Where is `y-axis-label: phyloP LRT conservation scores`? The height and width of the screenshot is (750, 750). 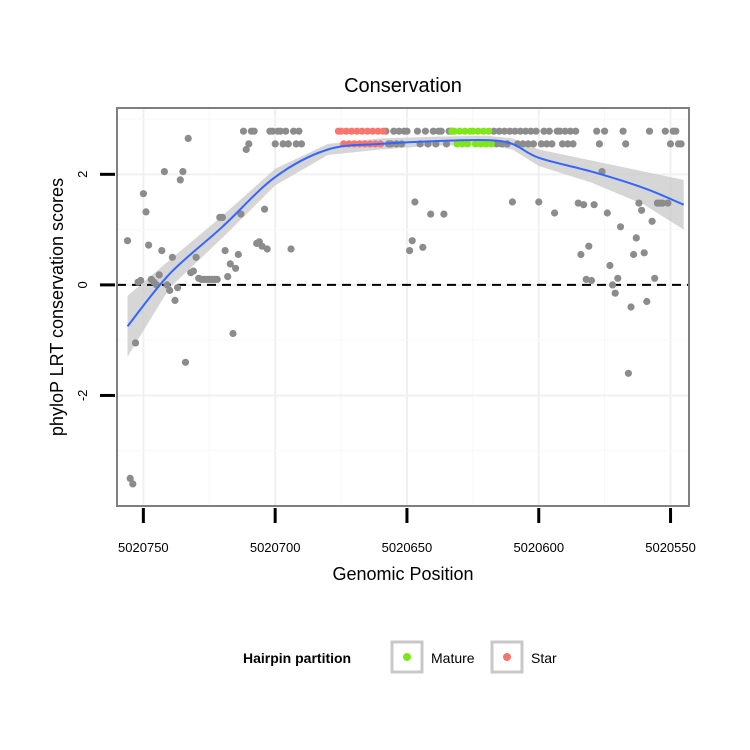 y-axis-label: phyloP LRT conservation scores is located at coordinates (57, 307).